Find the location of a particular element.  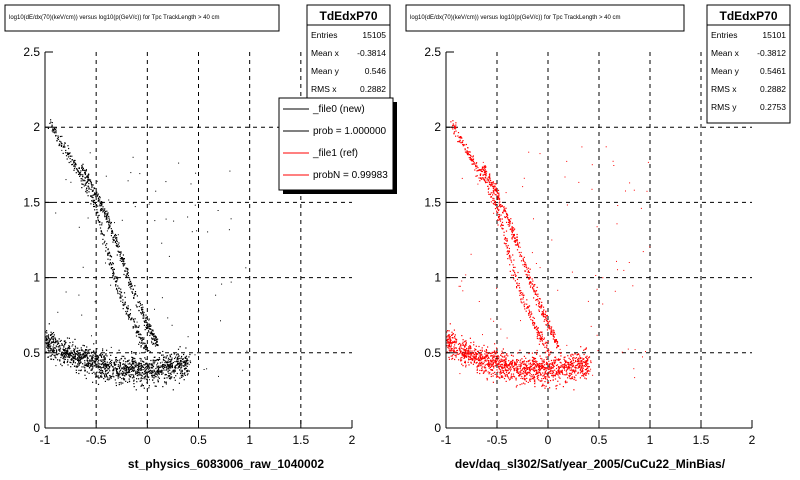

y-tick-label: 1 is located at coordinates (437, 278).